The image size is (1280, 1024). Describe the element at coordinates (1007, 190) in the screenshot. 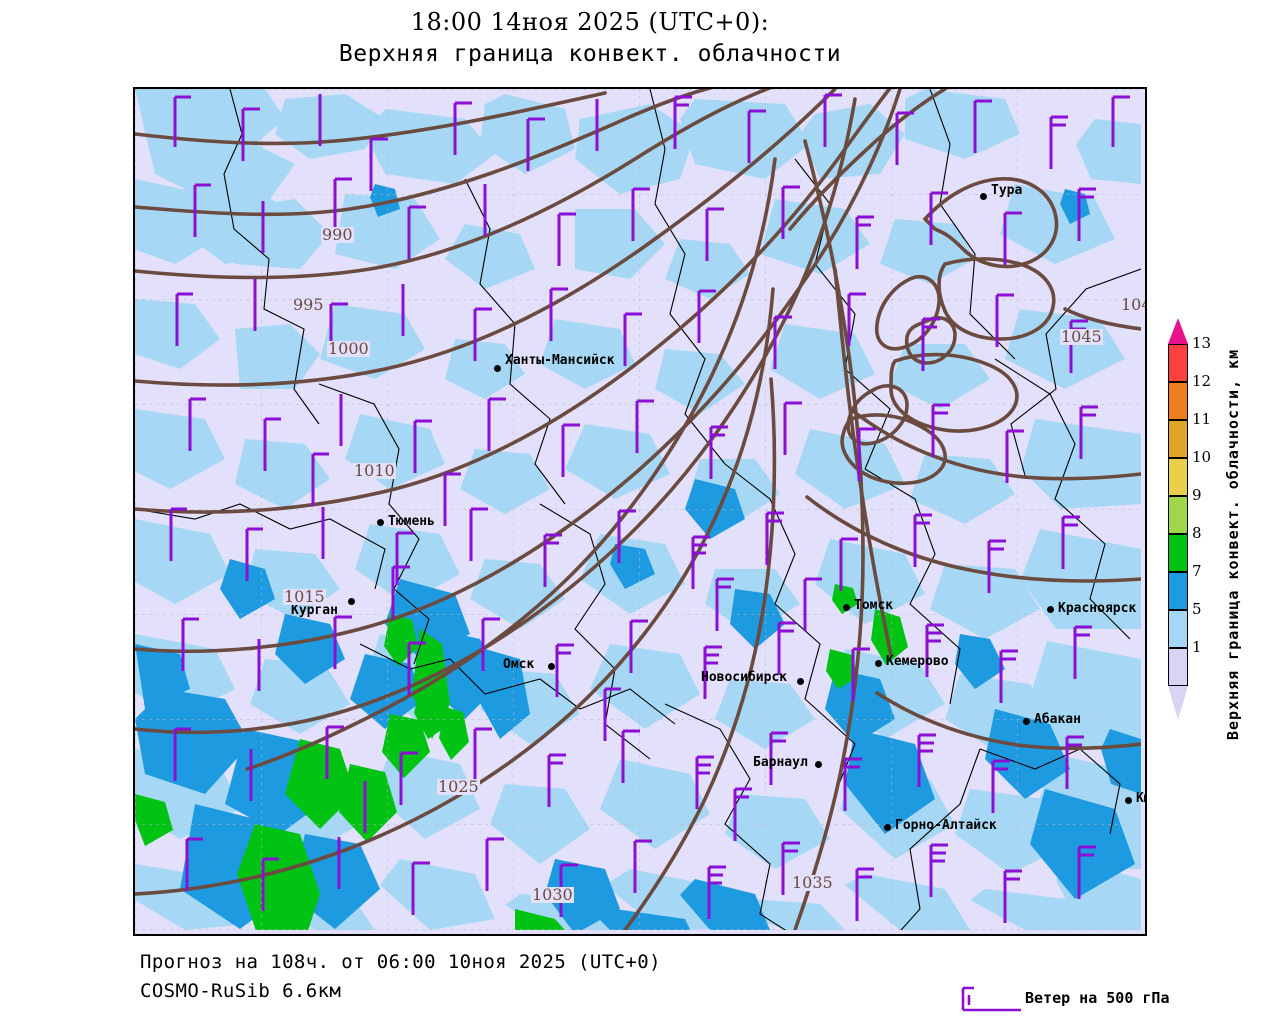

I see `city-label: Тура` at that location.